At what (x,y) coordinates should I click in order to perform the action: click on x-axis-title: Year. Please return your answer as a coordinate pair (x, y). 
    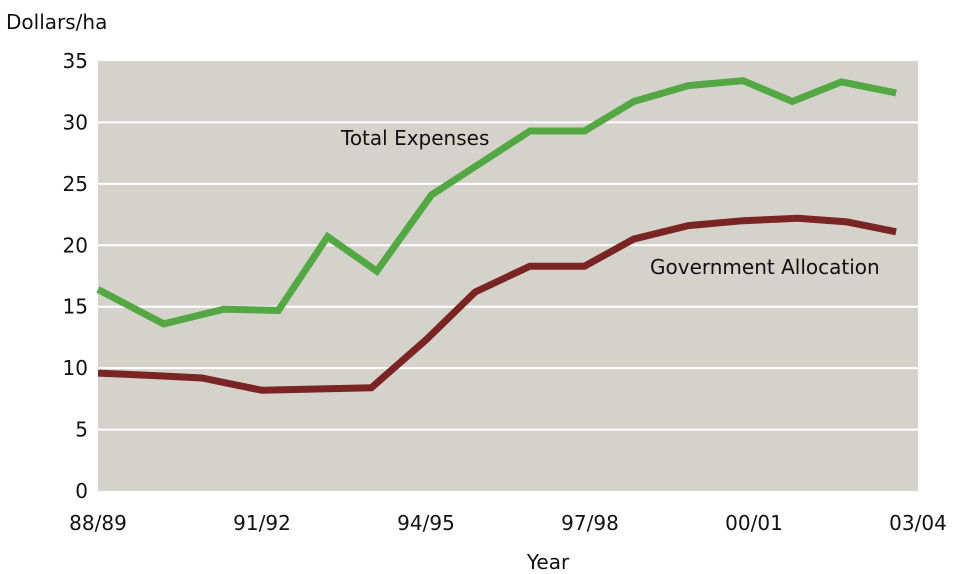
    Looking at the image, I should click on (548, 562).